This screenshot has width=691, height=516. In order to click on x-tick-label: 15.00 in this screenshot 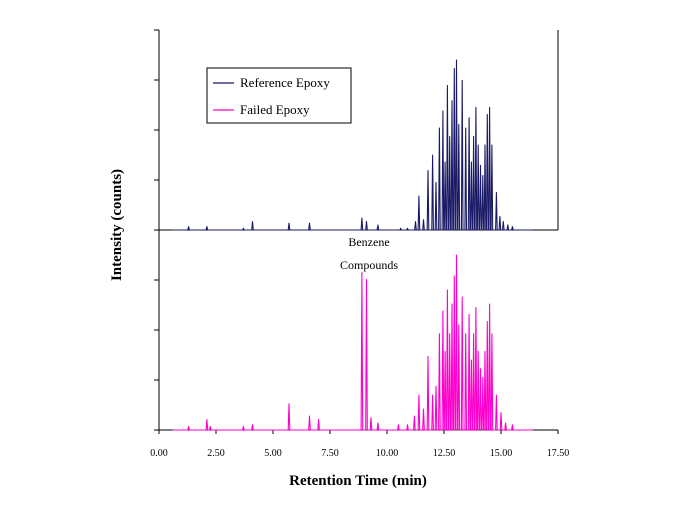, I will do `click(501, 453)`.